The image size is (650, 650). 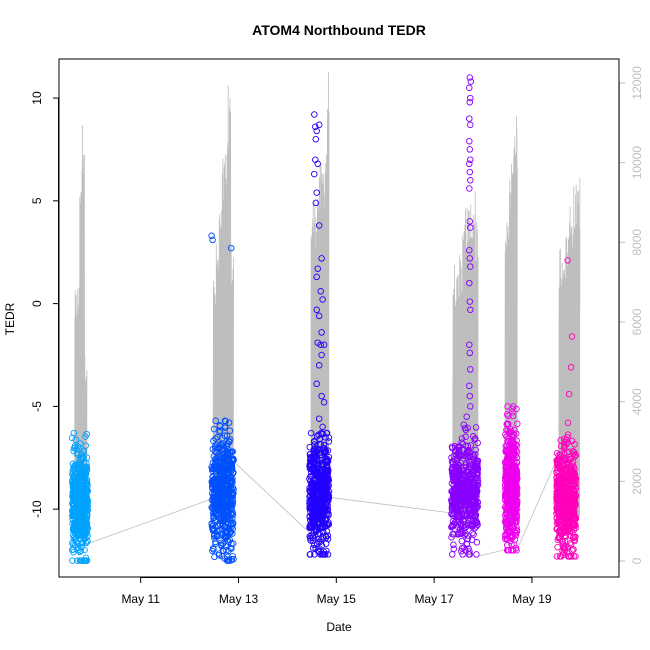 I want to click on chart-title: ATOM4 Northbound TEDR, so click(x=339, y=30).